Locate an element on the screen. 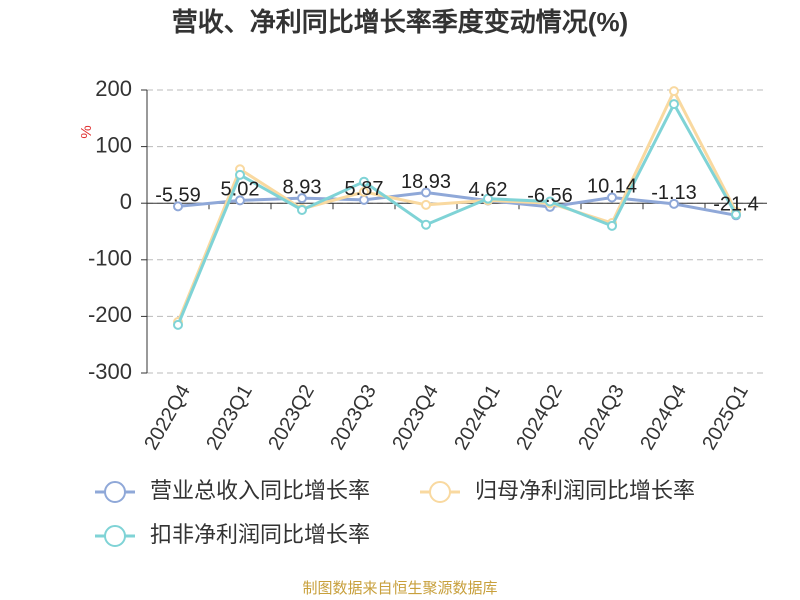  data-label: -6.56 is located at coordinates (550, 196).